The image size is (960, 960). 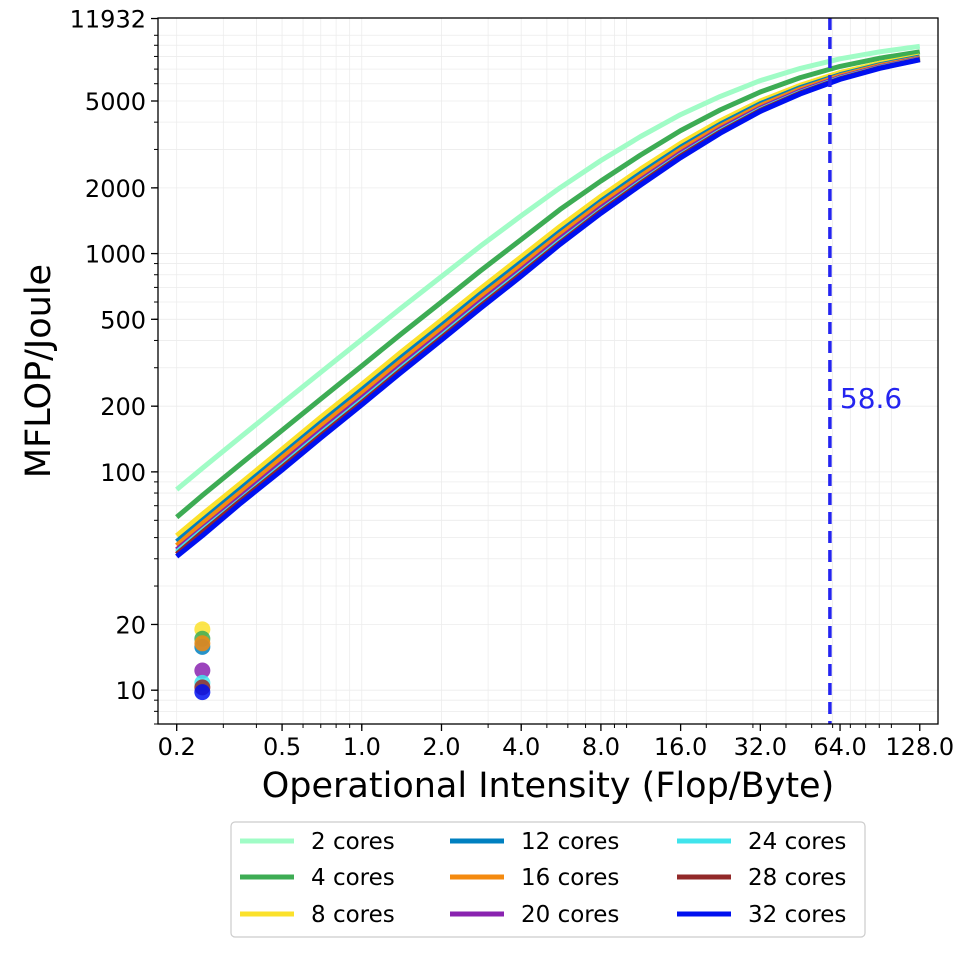 What do you see at coordinates (202, 661) in the screenshot?
I see `scatter-layer` at bounding box center [202, 661].